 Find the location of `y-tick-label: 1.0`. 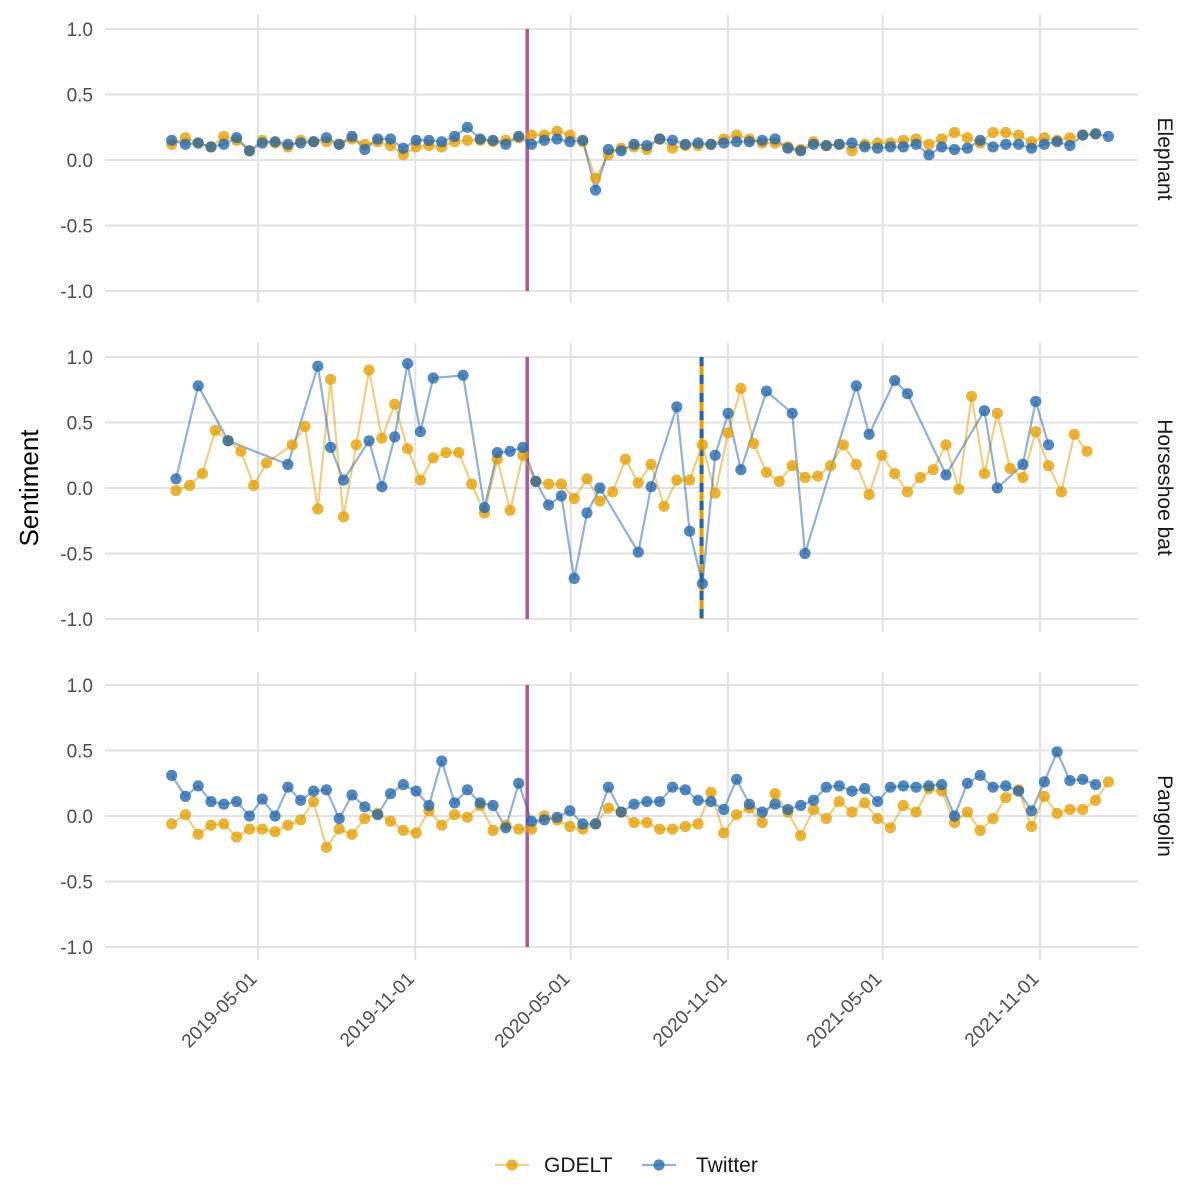

y-tick-label: 1.0 is located at coordinates (80, 686).